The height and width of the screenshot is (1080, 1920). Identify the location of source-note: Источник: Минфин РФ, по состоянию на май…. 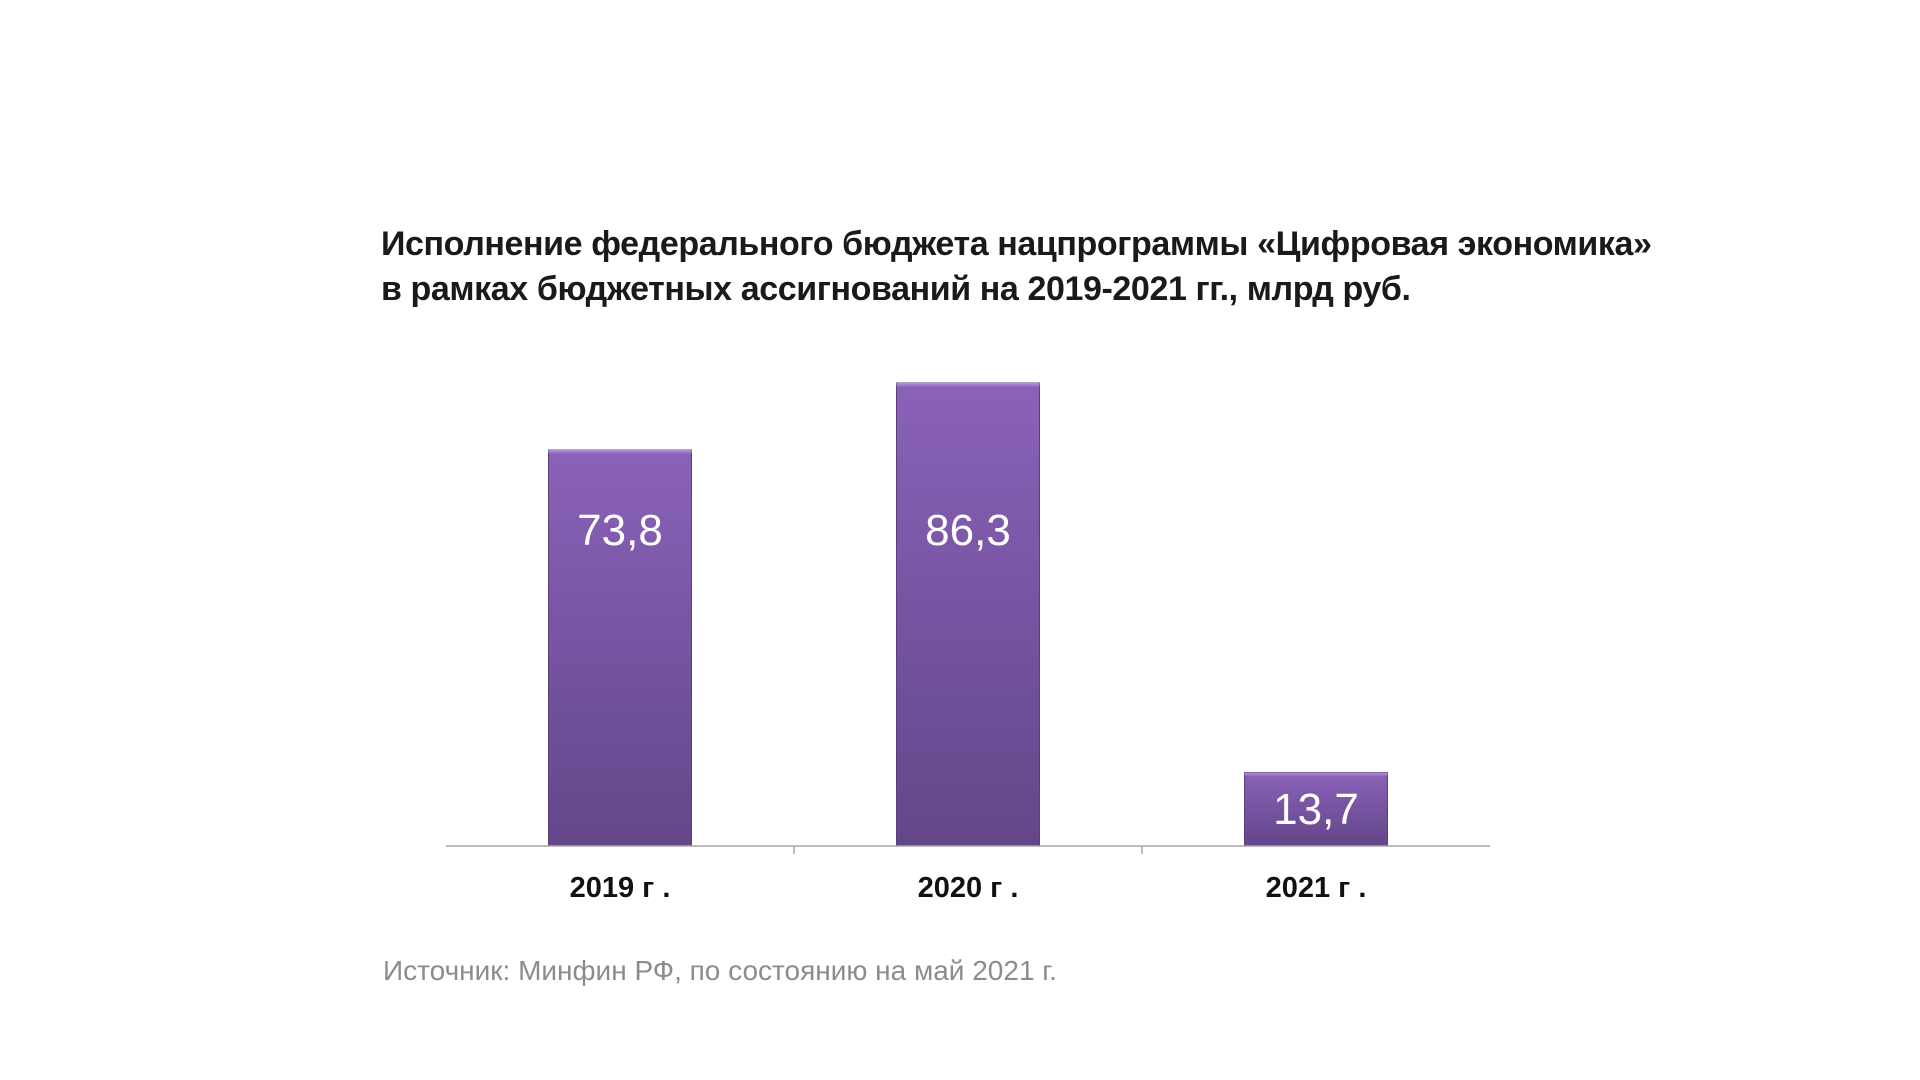
(720, 970).